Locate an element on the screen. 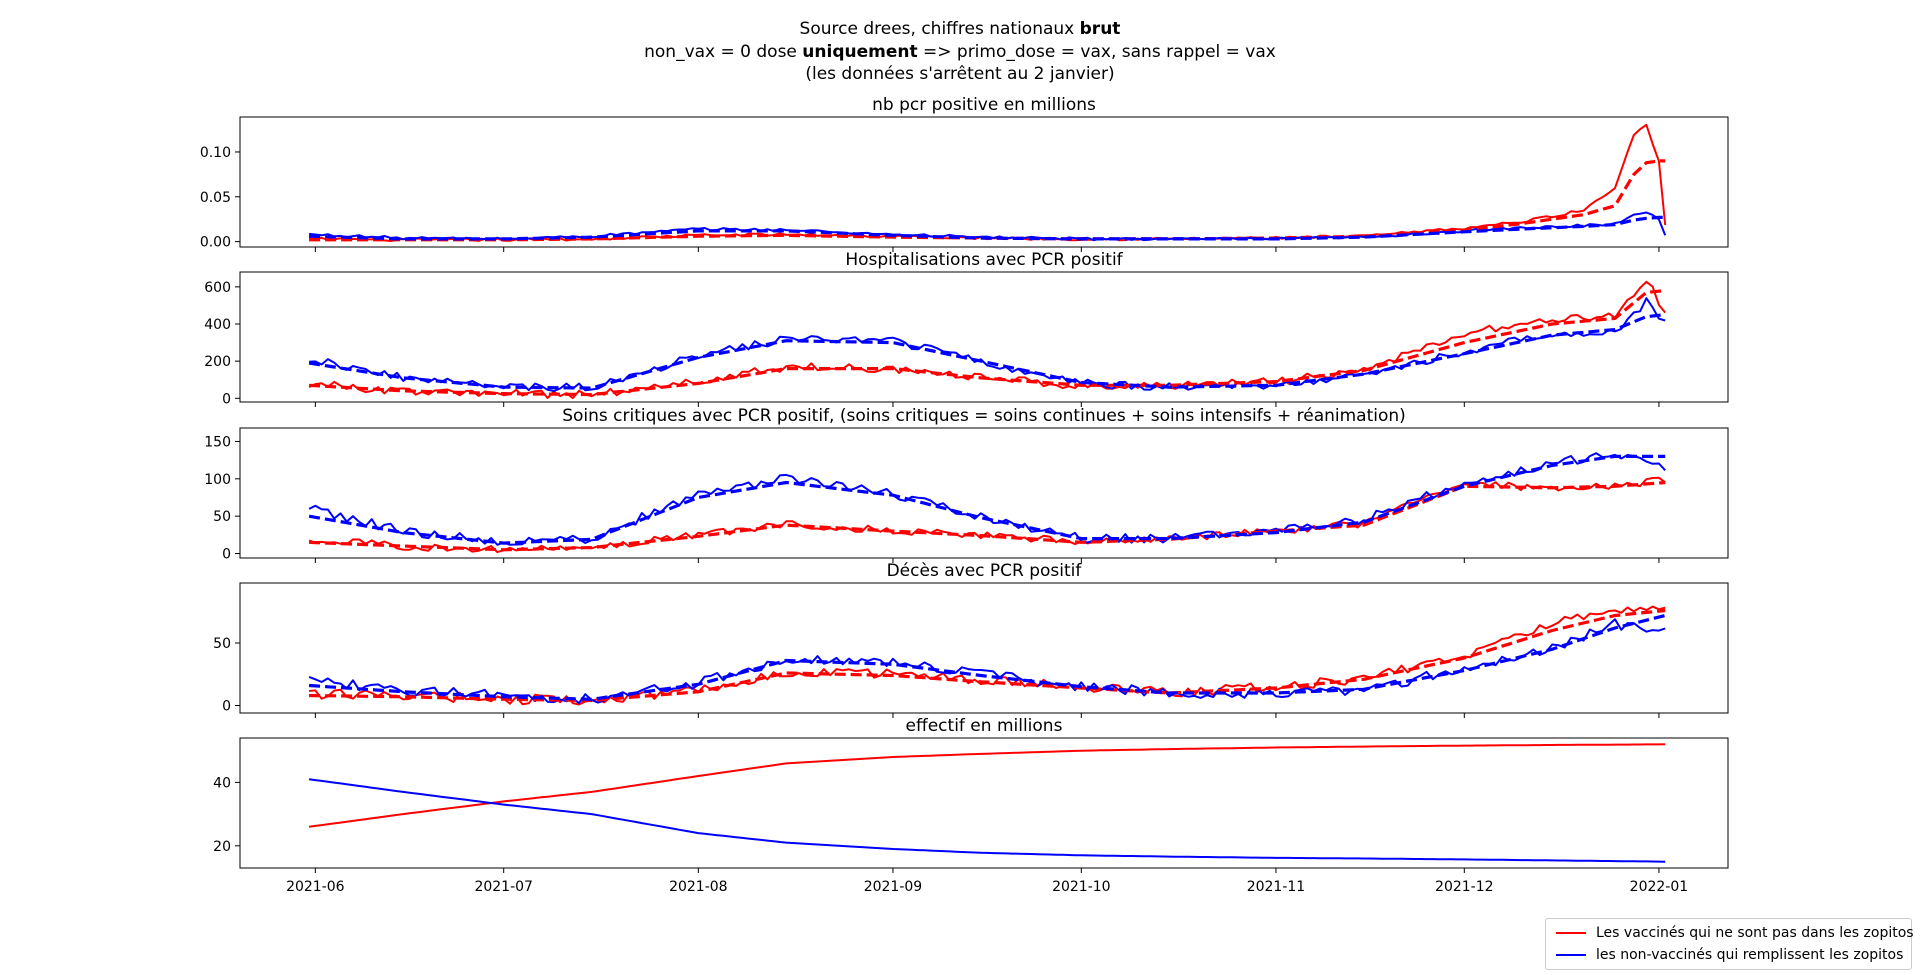 This screenshot has width=1920, height=975. x-tick-label: 2021-06 is located at coordinates (315, 887).